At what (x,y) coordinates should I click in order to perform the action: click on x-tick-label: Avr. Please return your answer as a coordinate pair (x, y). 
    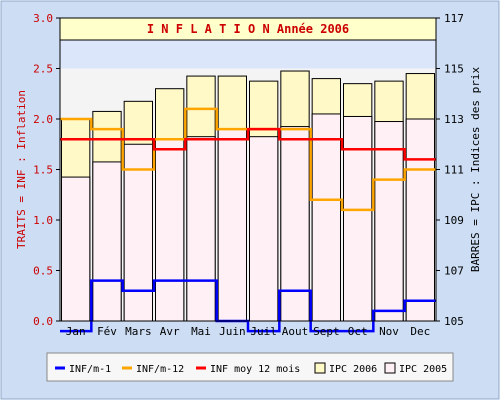
    Looking at the image, I should click on (170, 331).